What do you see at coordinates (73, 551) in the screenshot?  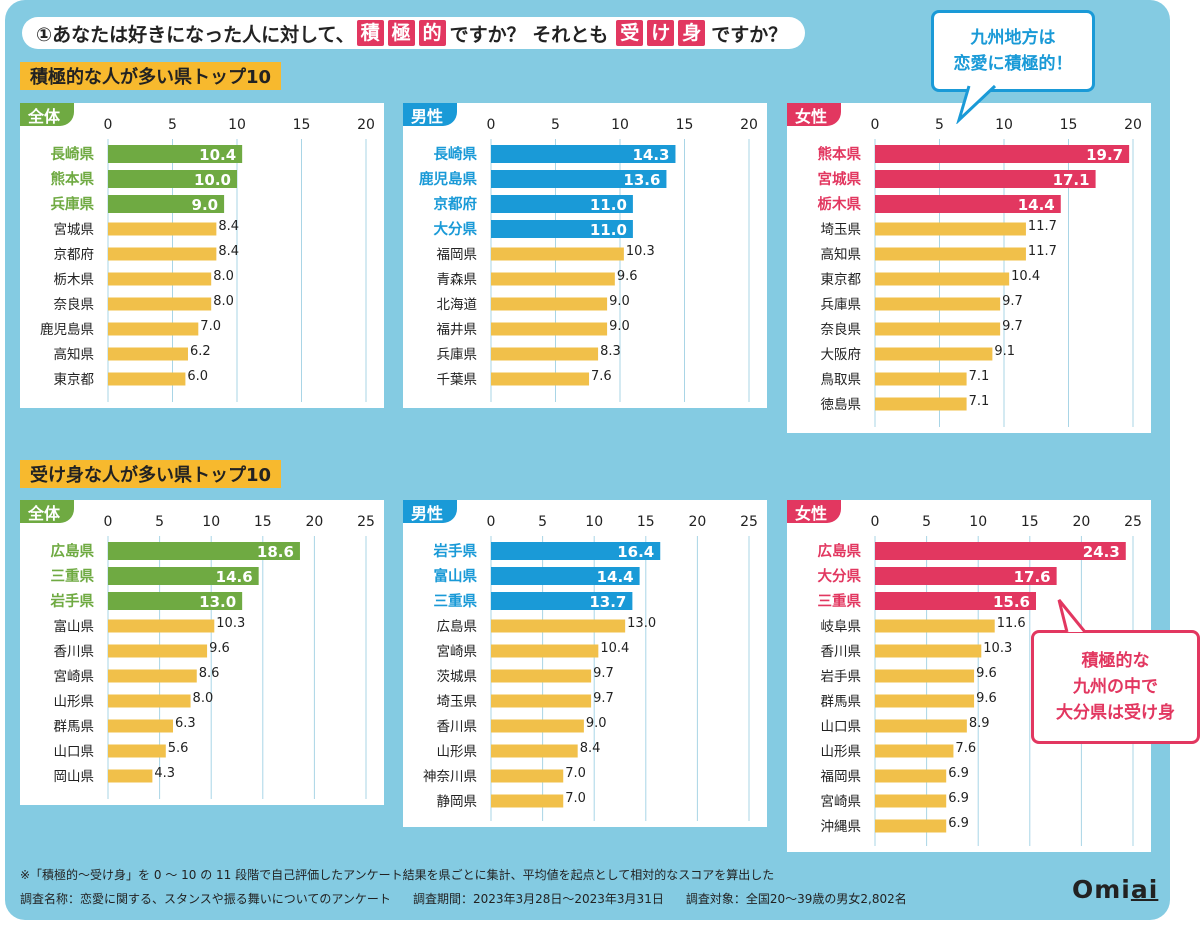 I see `category-label: 広島県` at bounding box center [73, 551].